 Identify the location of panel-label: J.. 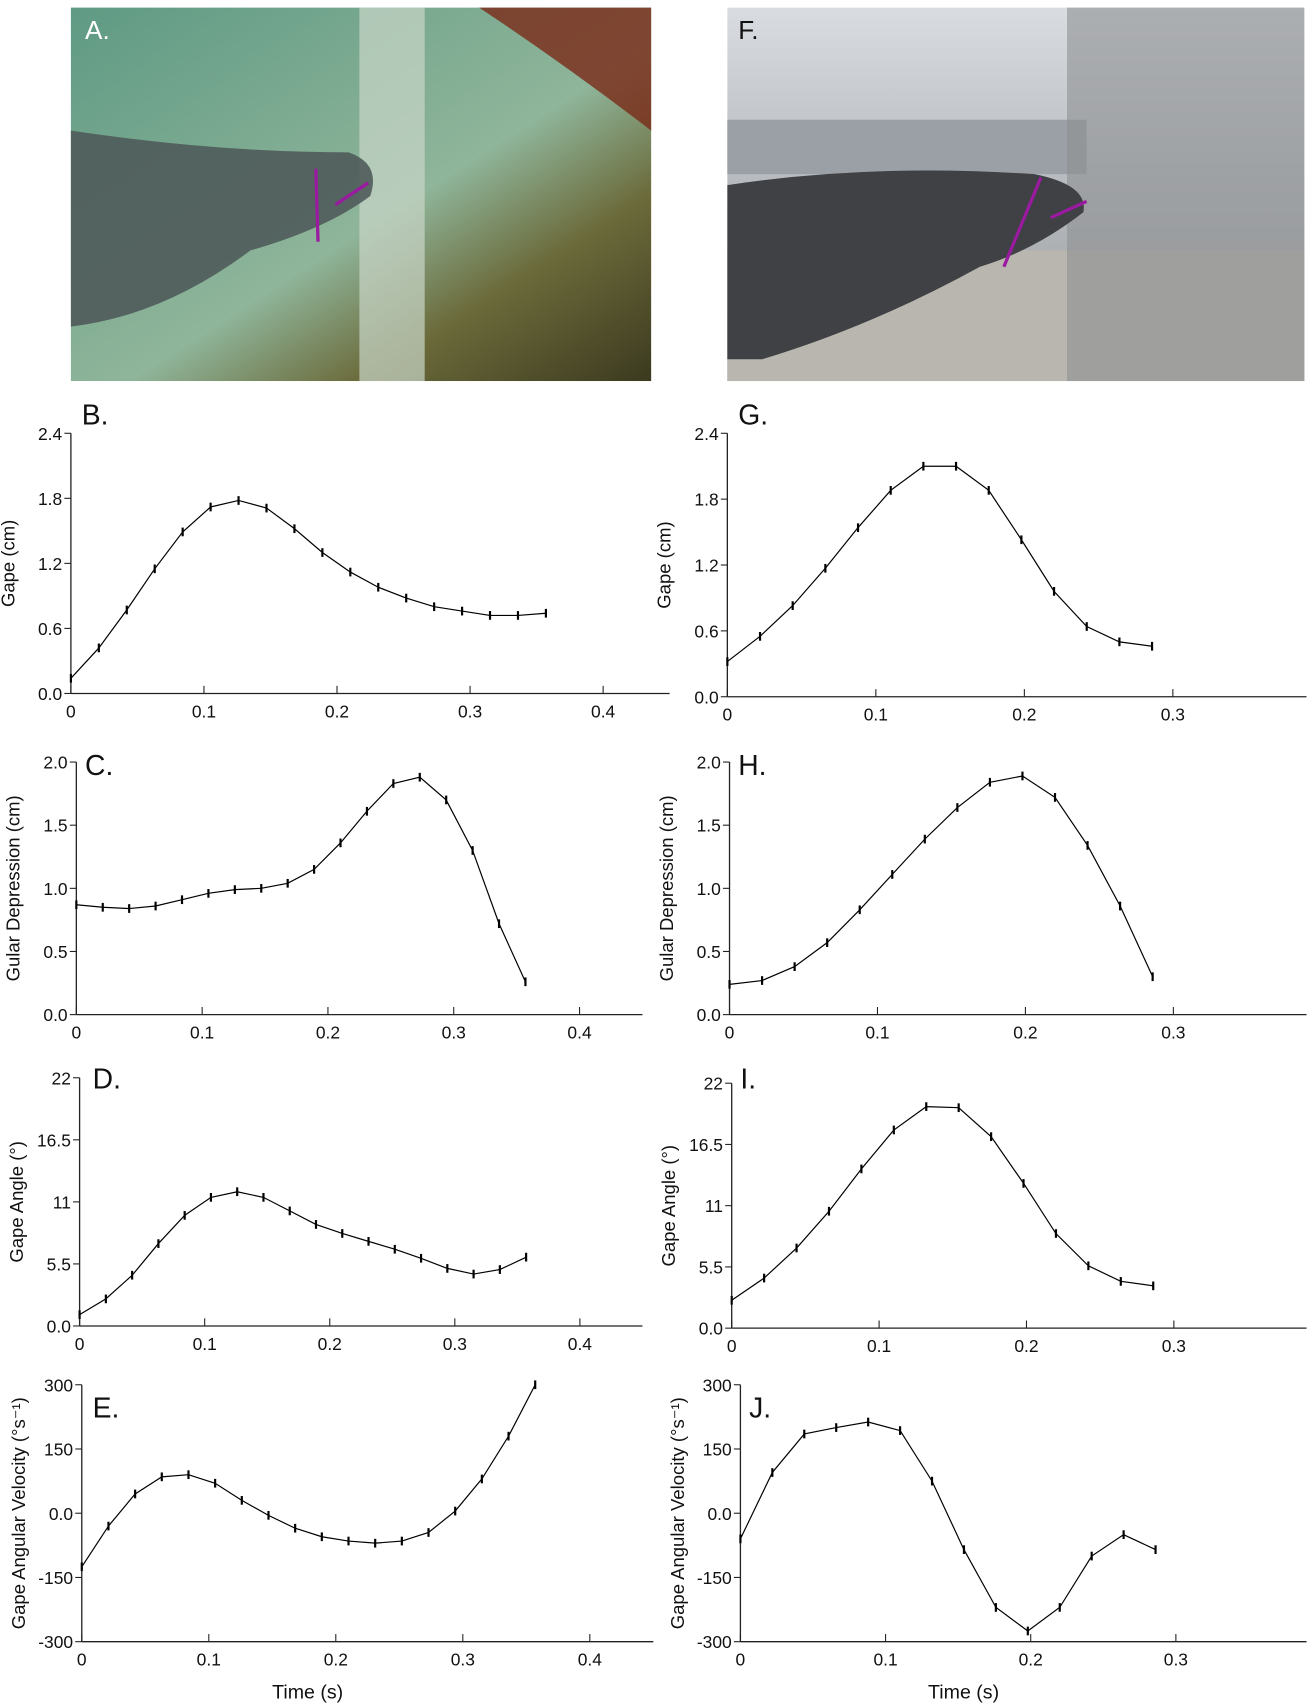
(760, 1407).